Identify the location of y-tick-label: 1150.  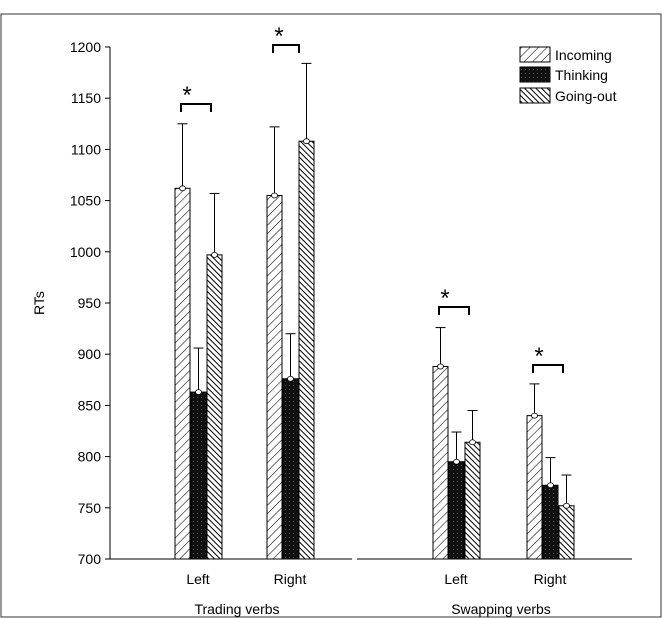
(86, 98).